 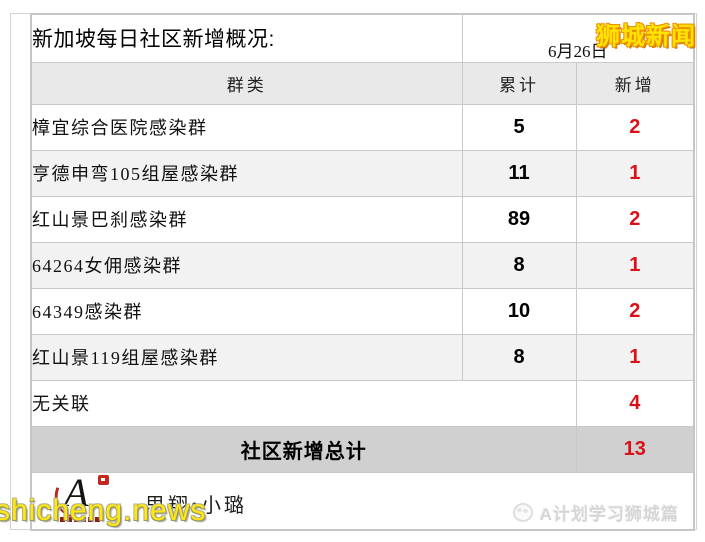 What do you see at coordinates (635, 83) in the screenshot?
I see `col-header-new: 新增` at bounding box center [635, 83].